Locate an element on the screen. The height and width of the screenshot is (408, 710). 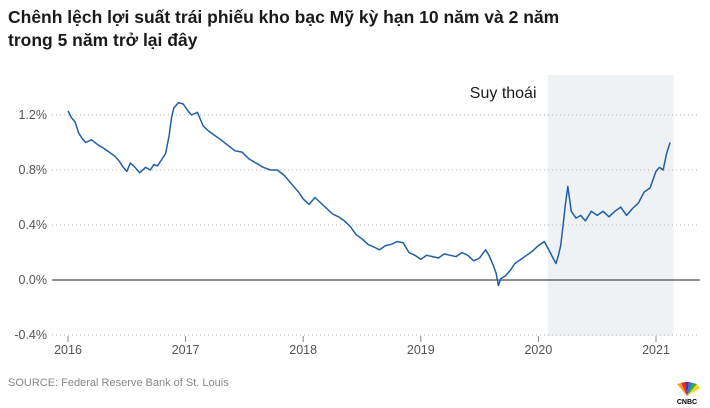
recession-shaded-region is located at coordinates (610, 205).